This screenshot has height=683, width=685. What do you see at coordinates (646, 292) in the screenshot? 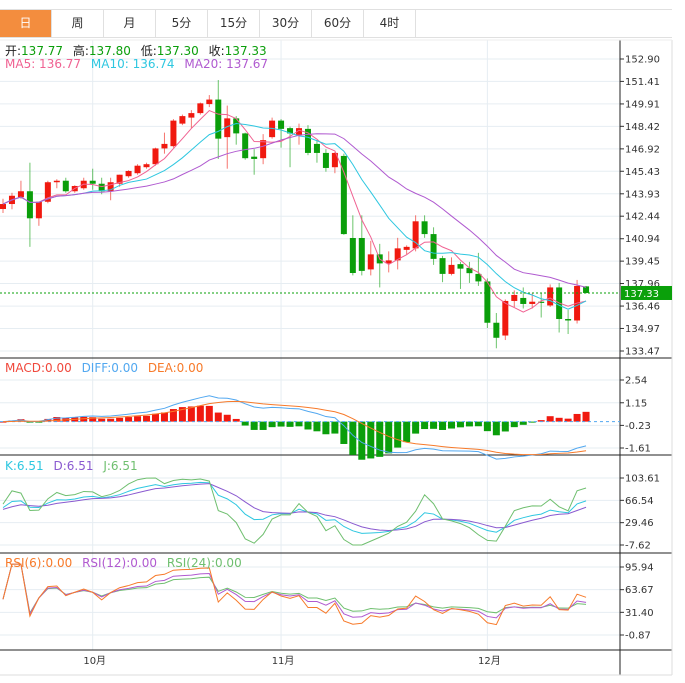
I see `last-price-badge` at bounding box center [646, 292].